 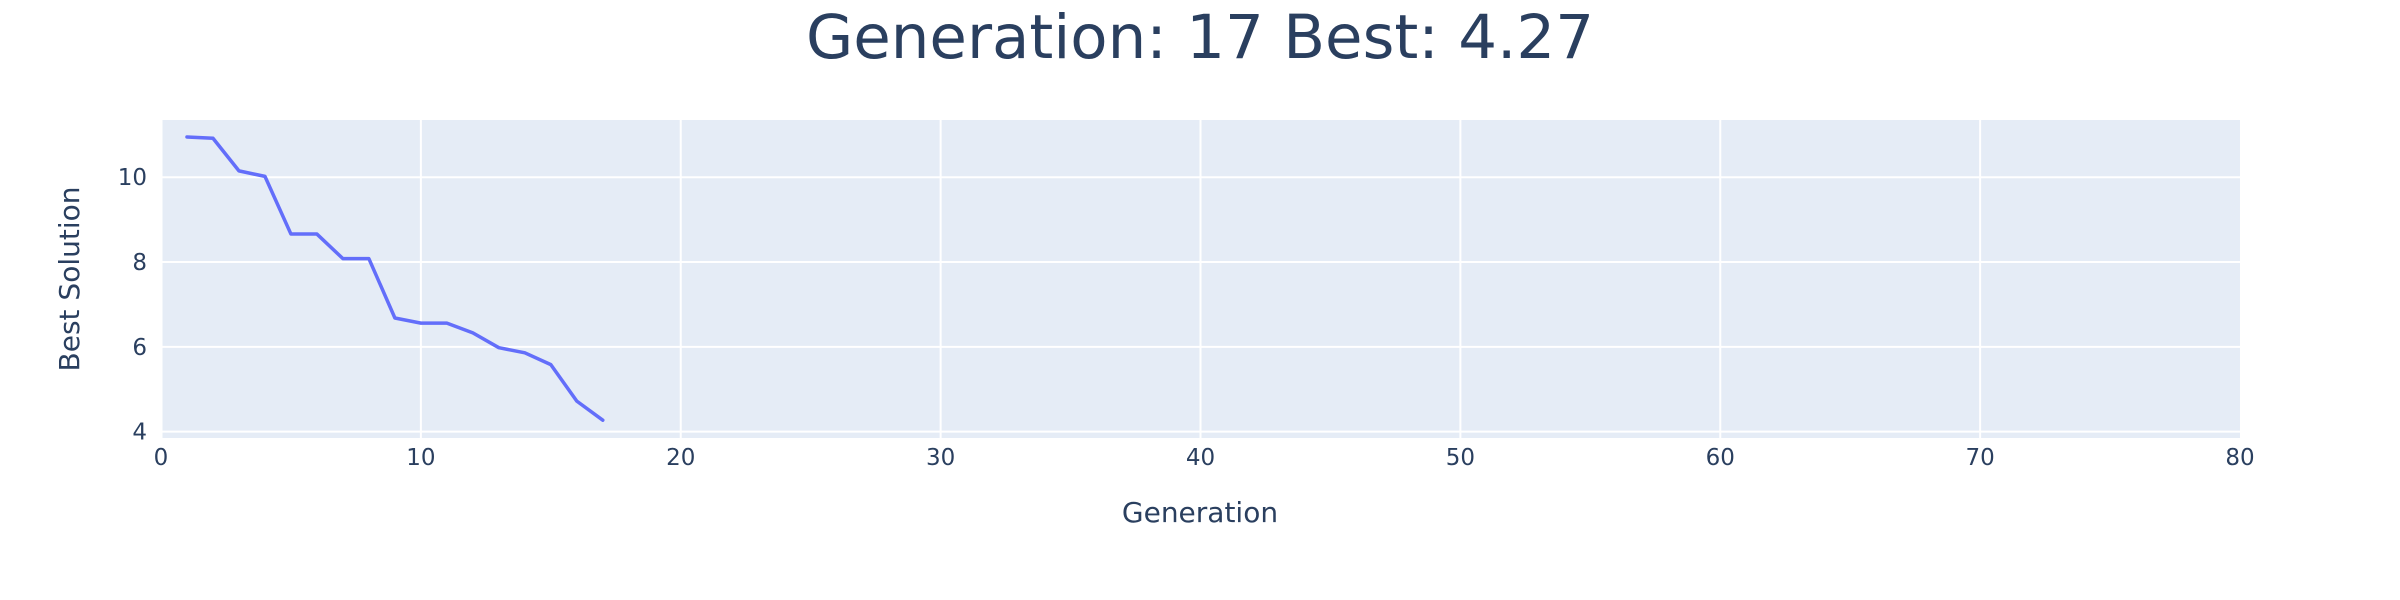 I want to click on y-tick-label-8: 8, so click(x=139, y=263).